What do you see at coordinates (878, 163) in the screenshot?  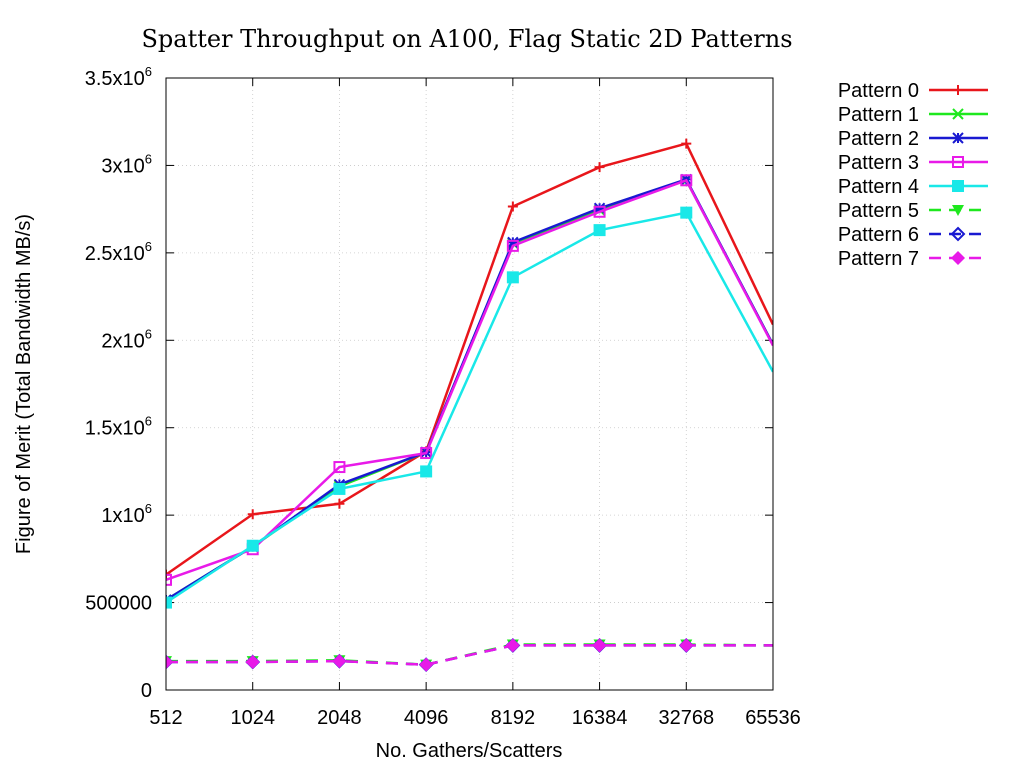 I see `legend-label: Pattern 3` at bounding box center [878, 163].